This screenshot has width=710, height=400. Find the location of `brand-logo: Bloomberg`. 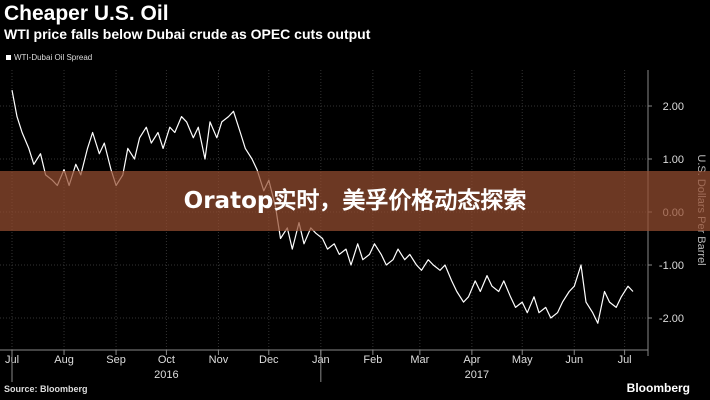

brand-logo: Bloomberg is located at coordinates (658, 388).